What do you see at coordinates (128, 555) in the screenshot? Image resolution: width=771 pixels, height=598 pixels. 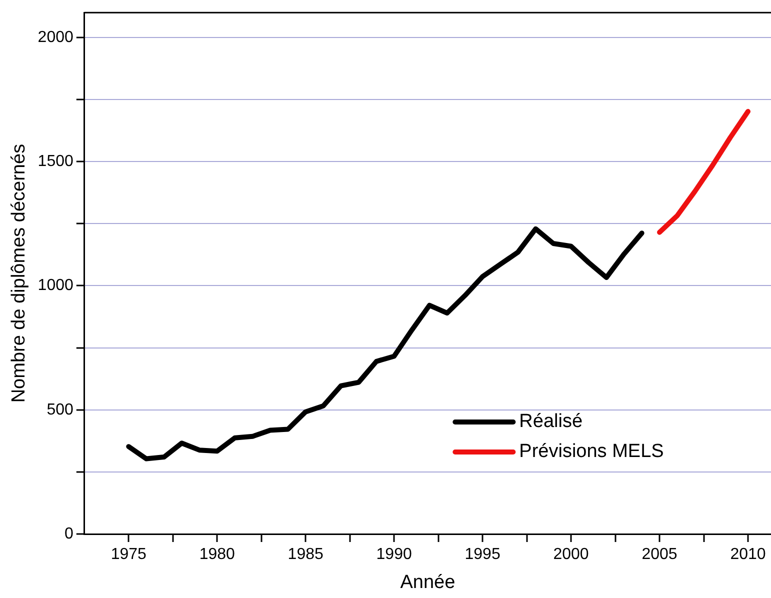 I see `x-tick-label: 1975` at bounding box center [128, 555].